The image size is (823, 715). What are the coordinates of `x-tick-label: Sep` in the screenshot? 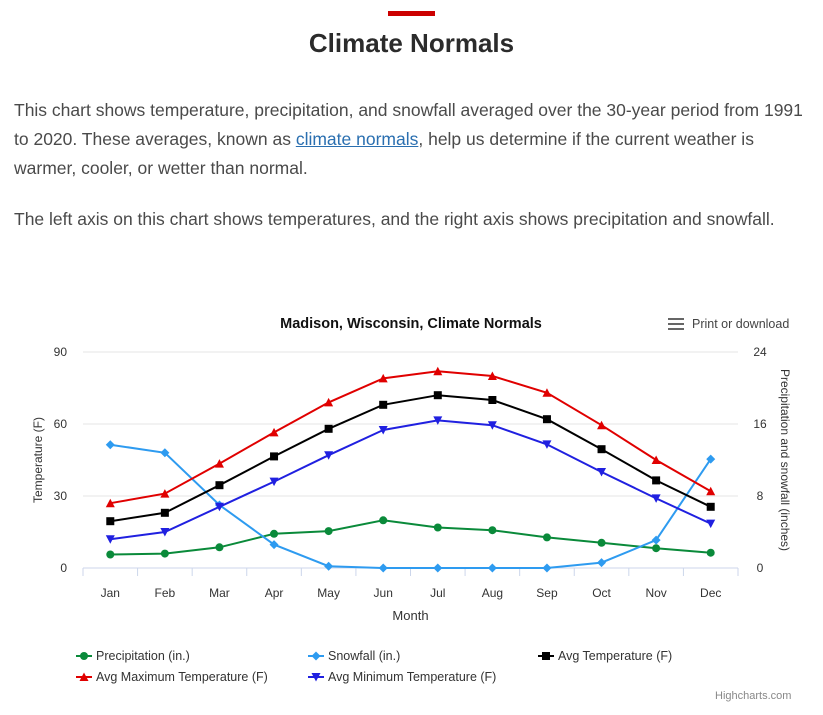 It's located at (547, 593).